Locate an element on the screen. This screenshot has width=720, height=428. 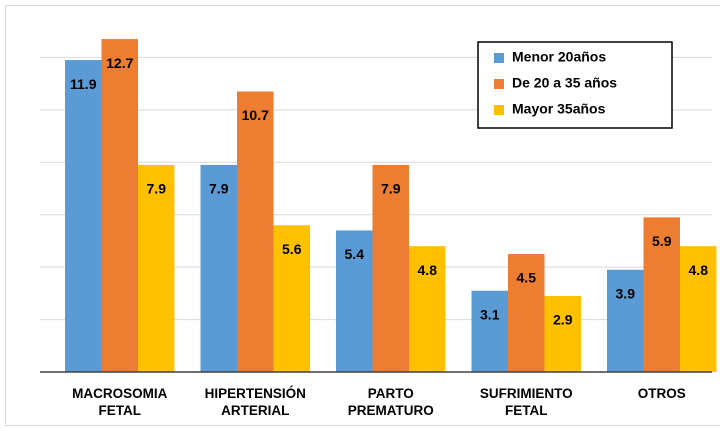
value-label: 2.9 is located at coordinates (563, 320).